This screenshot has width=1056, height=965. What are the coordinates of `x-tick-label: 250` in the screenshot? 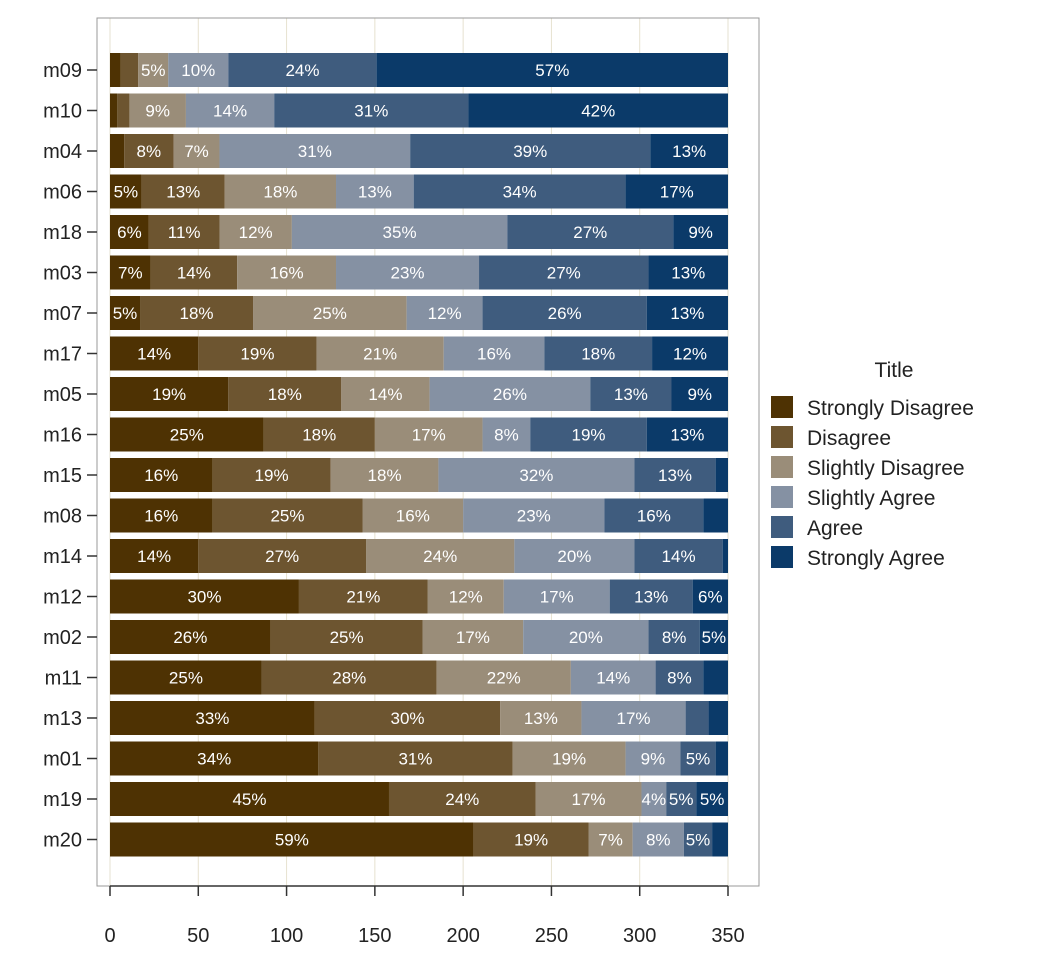 It's located at (551, 936).